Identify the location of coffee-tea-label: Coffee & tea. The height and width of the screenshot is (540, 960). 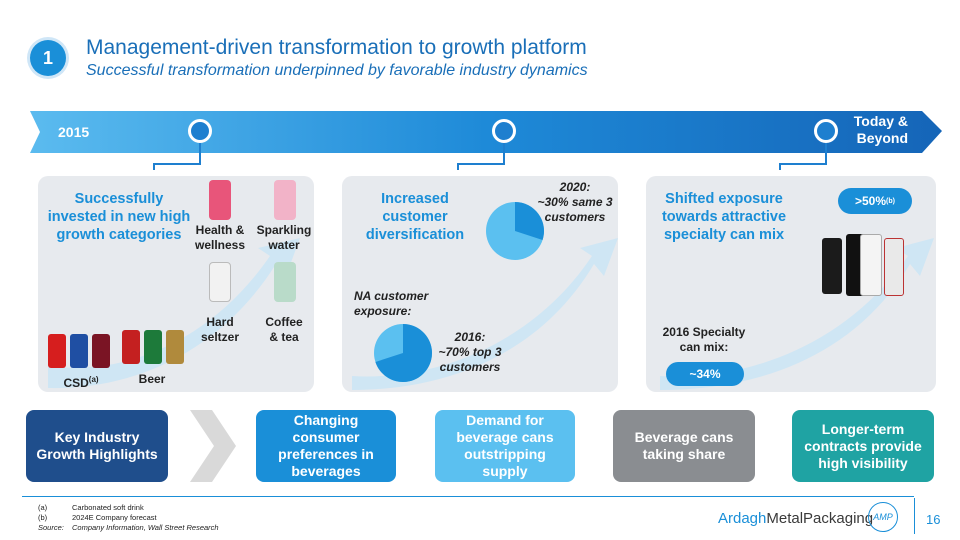
(284, 329).